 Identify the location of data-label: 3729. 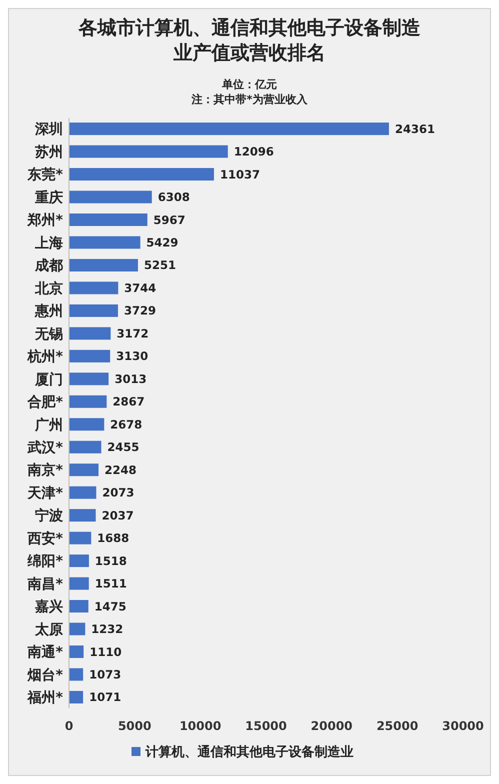
(140, 311).